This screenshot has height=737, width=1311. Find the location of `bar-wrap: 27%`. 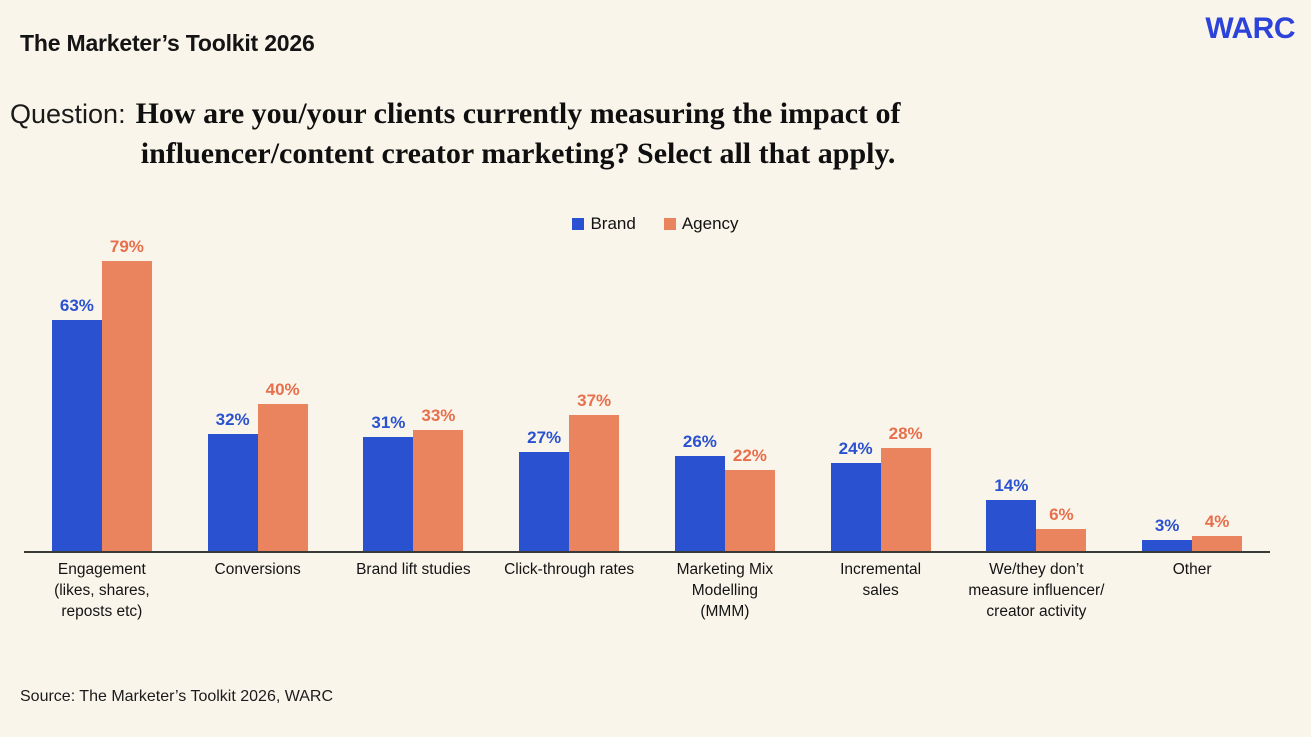

bar-wrap: 27% is located at coordinates (544, 489).